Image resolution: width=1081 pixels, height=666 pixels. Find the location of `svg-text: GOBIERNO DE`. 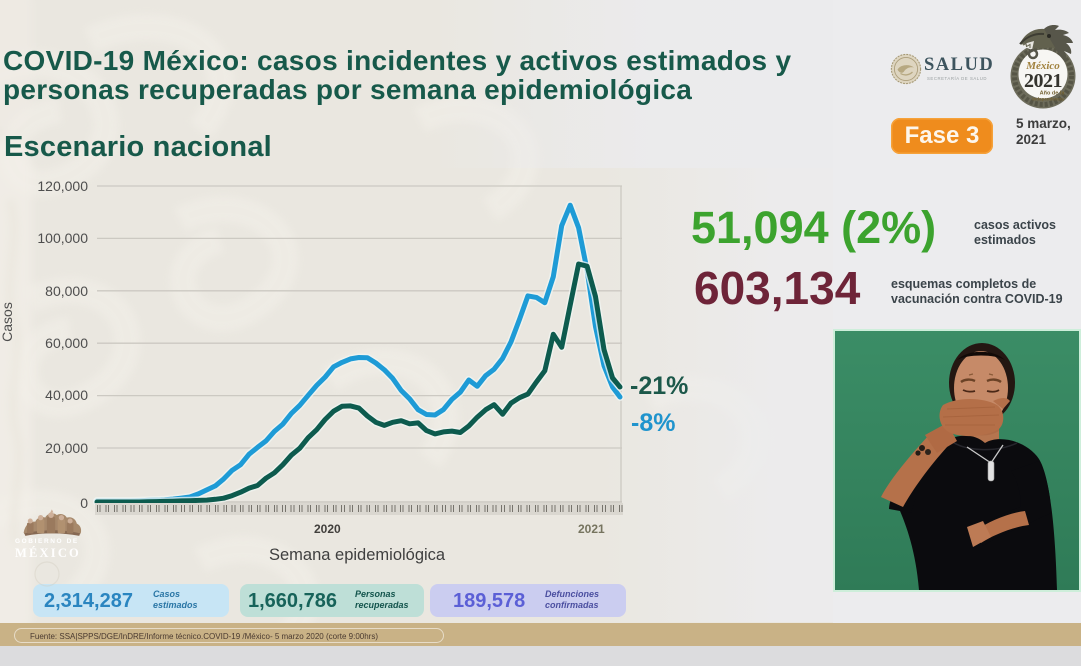

svg-text: GOBIERNO DE is located at coordinates (47, 541).